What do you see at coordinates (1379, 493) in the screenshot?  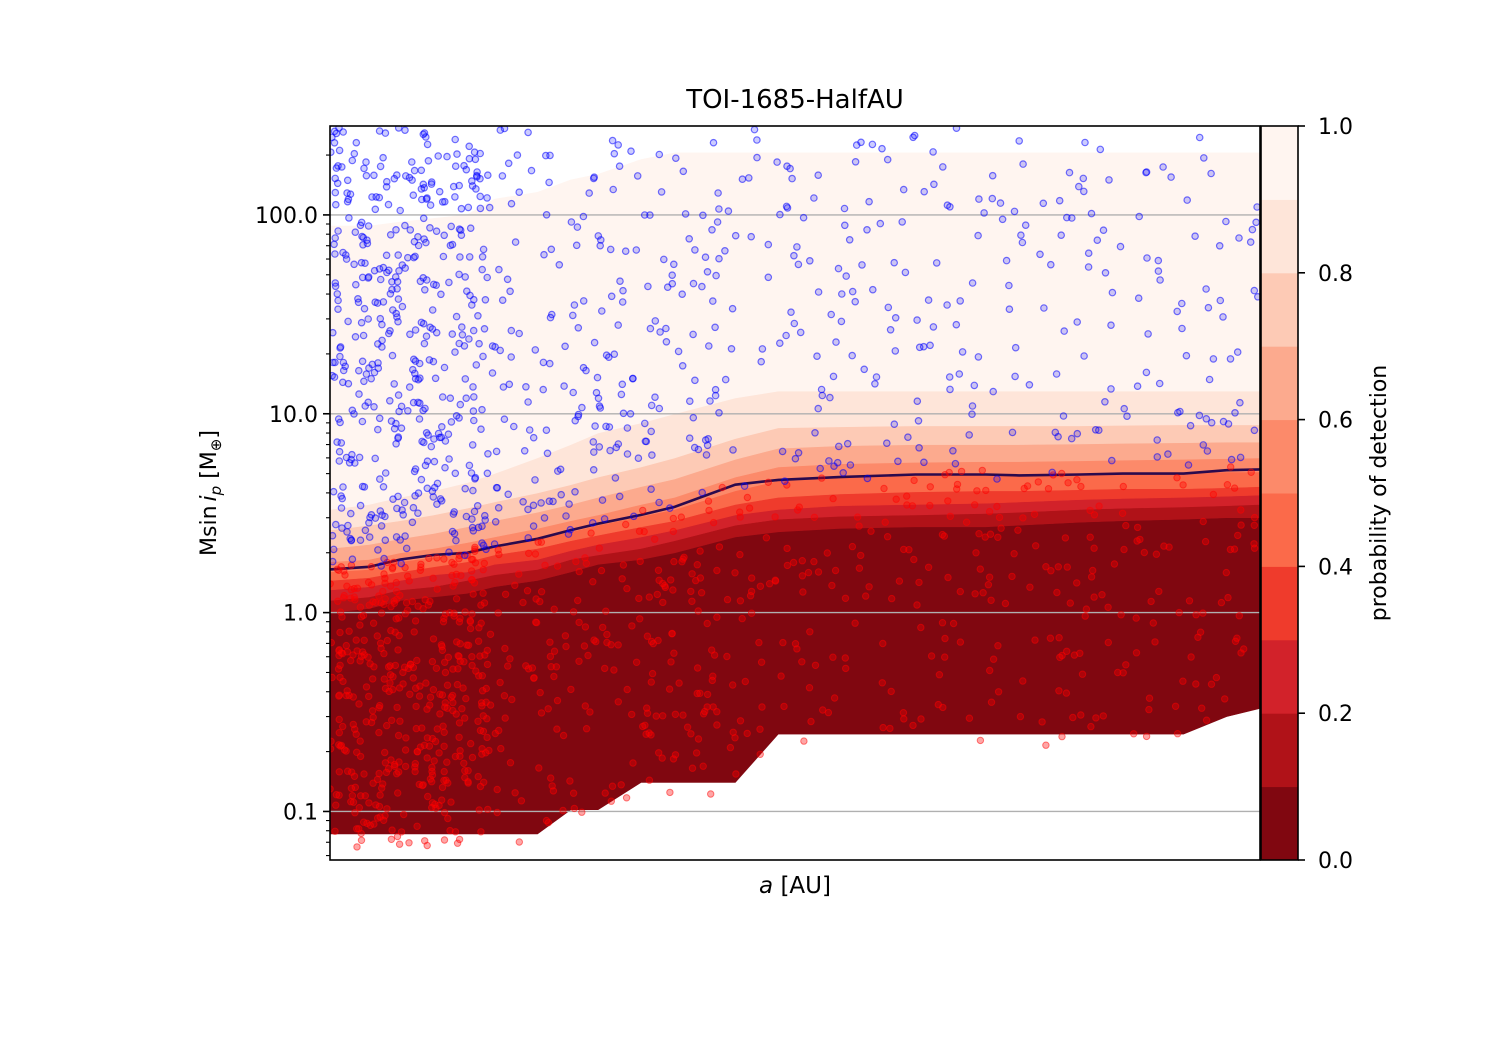 I see `colorbar-label: probability of detection` at bounding box center [1379, 493].